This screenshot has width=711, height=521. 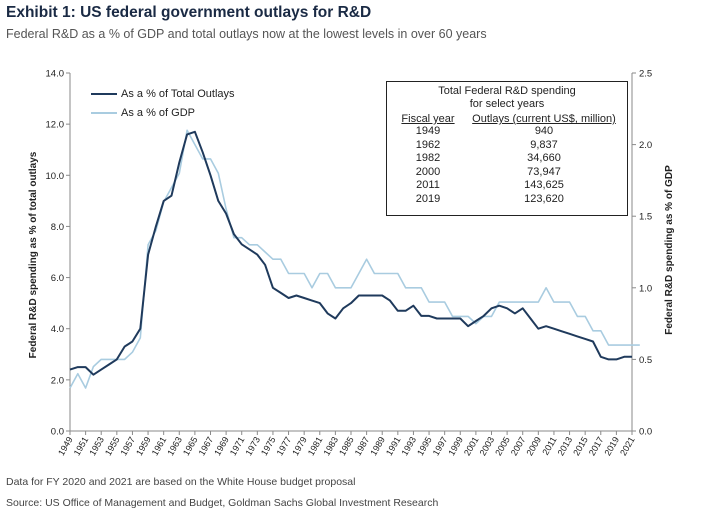 What do you see at coordinates (507, 200) in the screenshot?
I see `table-row: 2019 123,620` at bounding box center [507, 200].